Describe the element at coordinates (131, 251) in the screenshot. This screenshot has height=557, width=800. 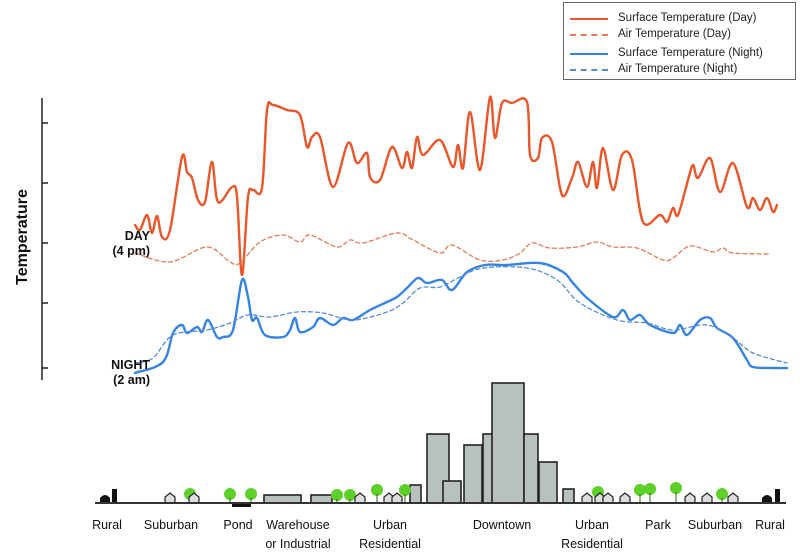
I see `day-label-time: (4 pm)` at that location.